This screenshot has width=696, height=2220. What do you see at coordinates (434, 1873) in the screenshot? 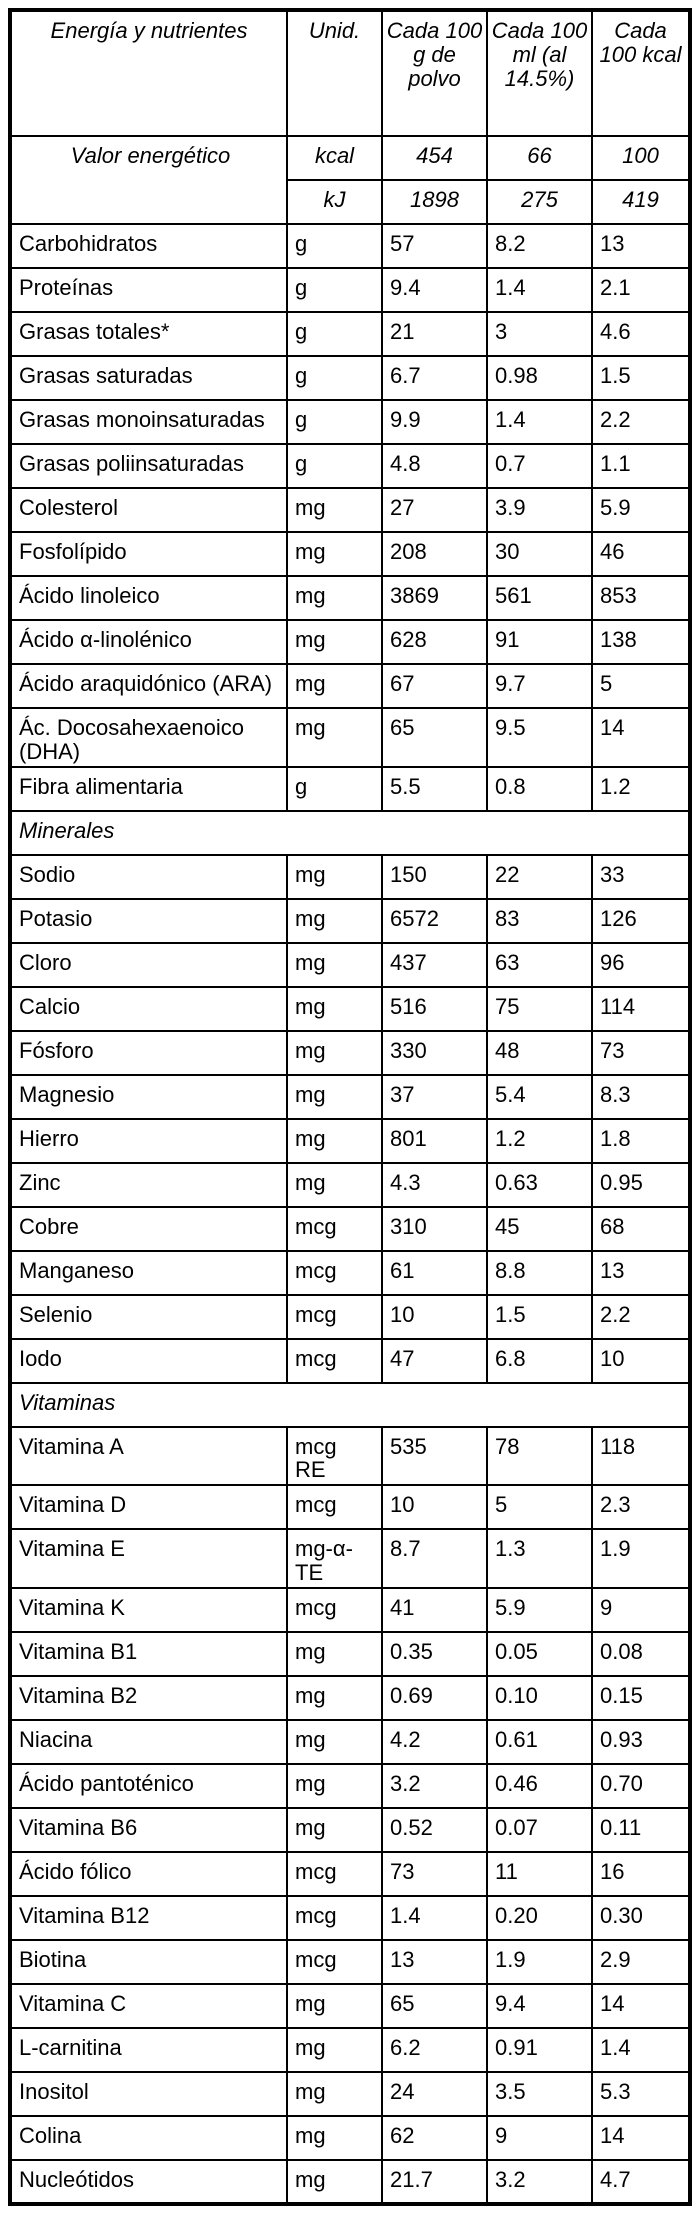
I see `cell-per-100g: 73` at bounding box center [434, 1873].